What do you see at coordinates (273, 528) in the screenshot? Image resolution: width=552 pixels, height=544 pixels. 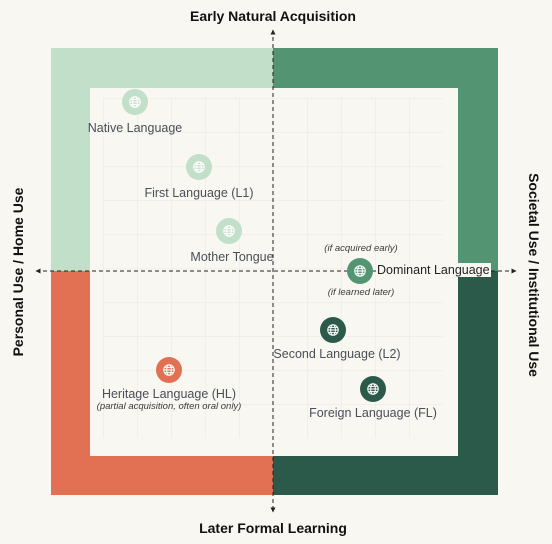 I see `axis-title-bottom: Later Formal Learning` at bounding box center [273, 528].